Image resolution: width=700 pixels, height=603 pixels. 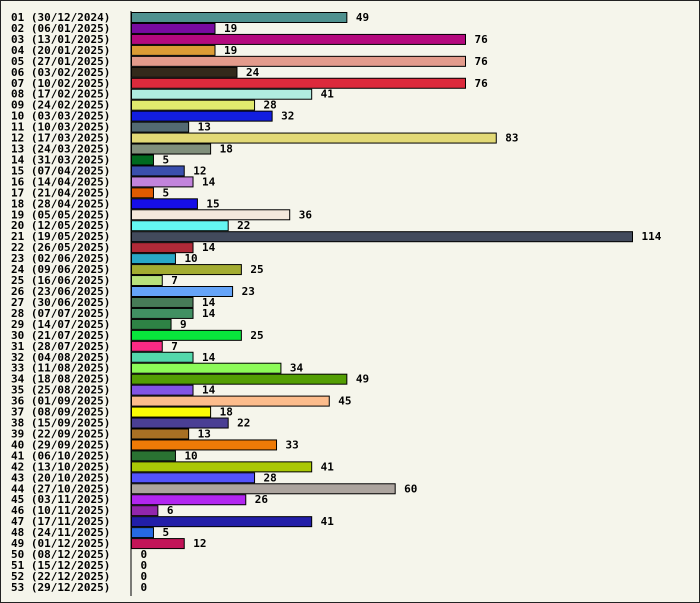 I want to click on category-label: 46 (10/11/2025), so click(x=60, y=510).